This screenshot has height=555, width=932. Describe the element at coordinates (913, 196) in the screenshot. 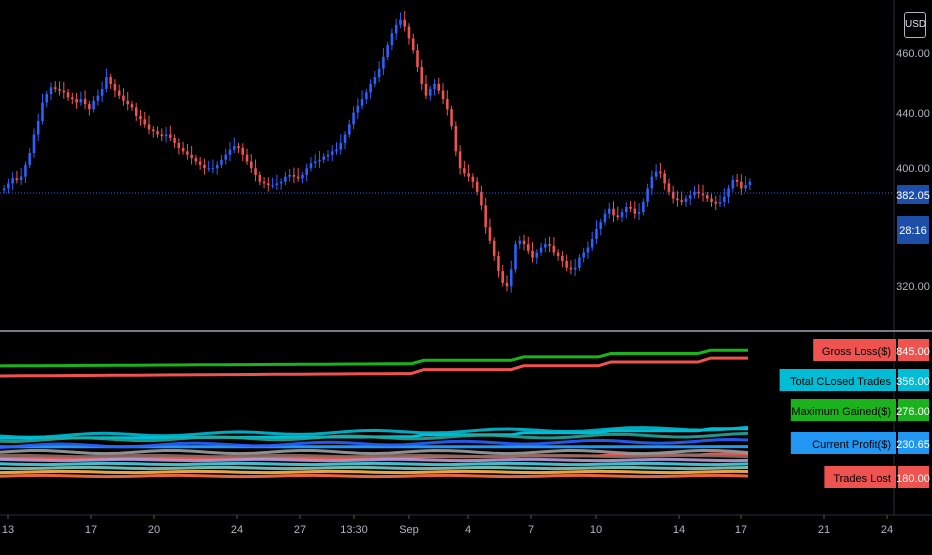

I see `last-price-value: 382.05` at that location.